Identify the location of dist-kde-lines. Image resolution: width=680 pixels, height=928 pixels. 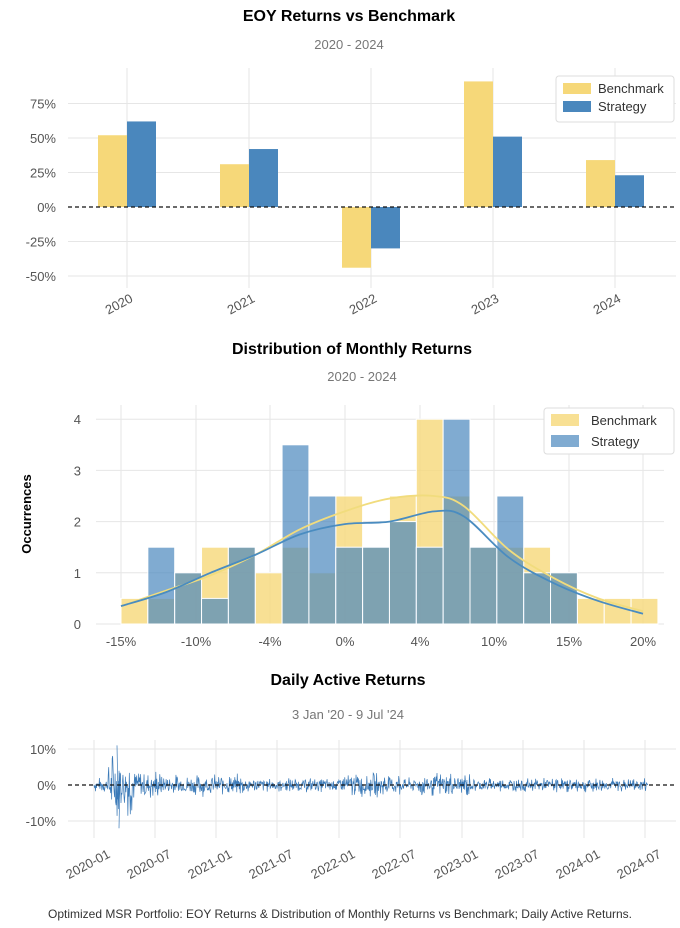
(382, 554).